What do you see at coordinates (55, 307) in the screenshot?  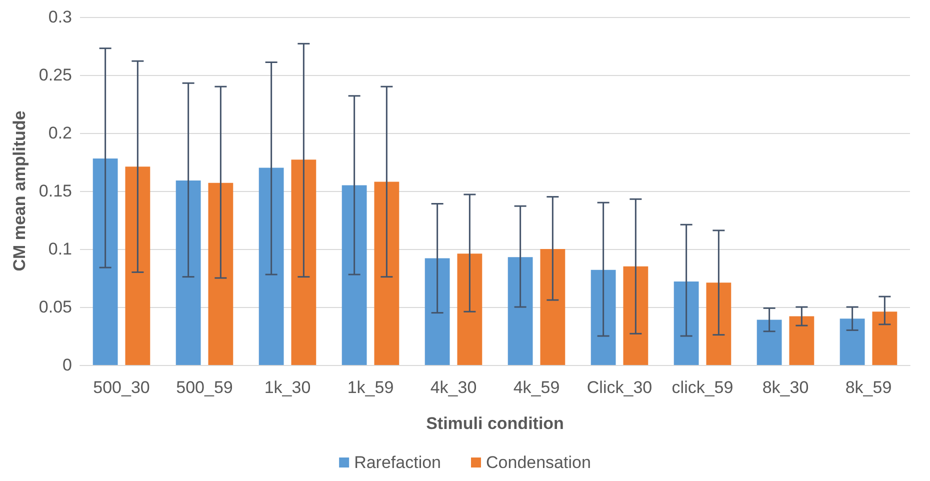 I see `y-tick-label: 0.05` at bounding box center [55, 307].